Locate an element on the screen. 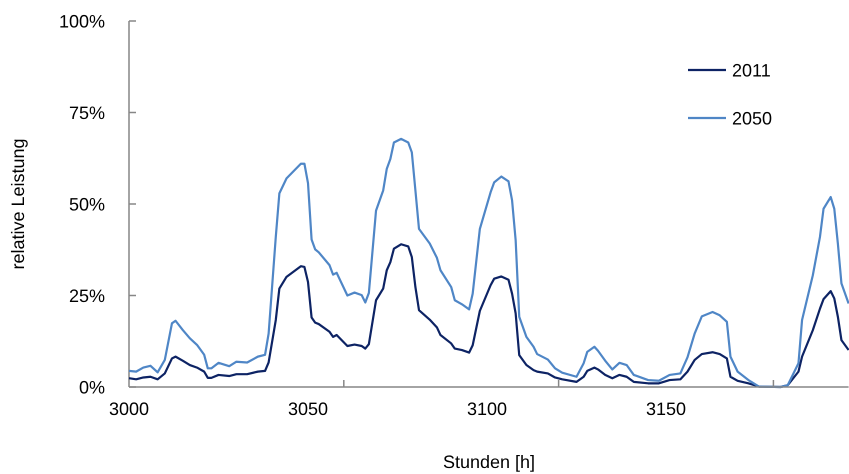 The image size is (849, 474). x-tick-label: 3050 is located at coordinates (308, 409).